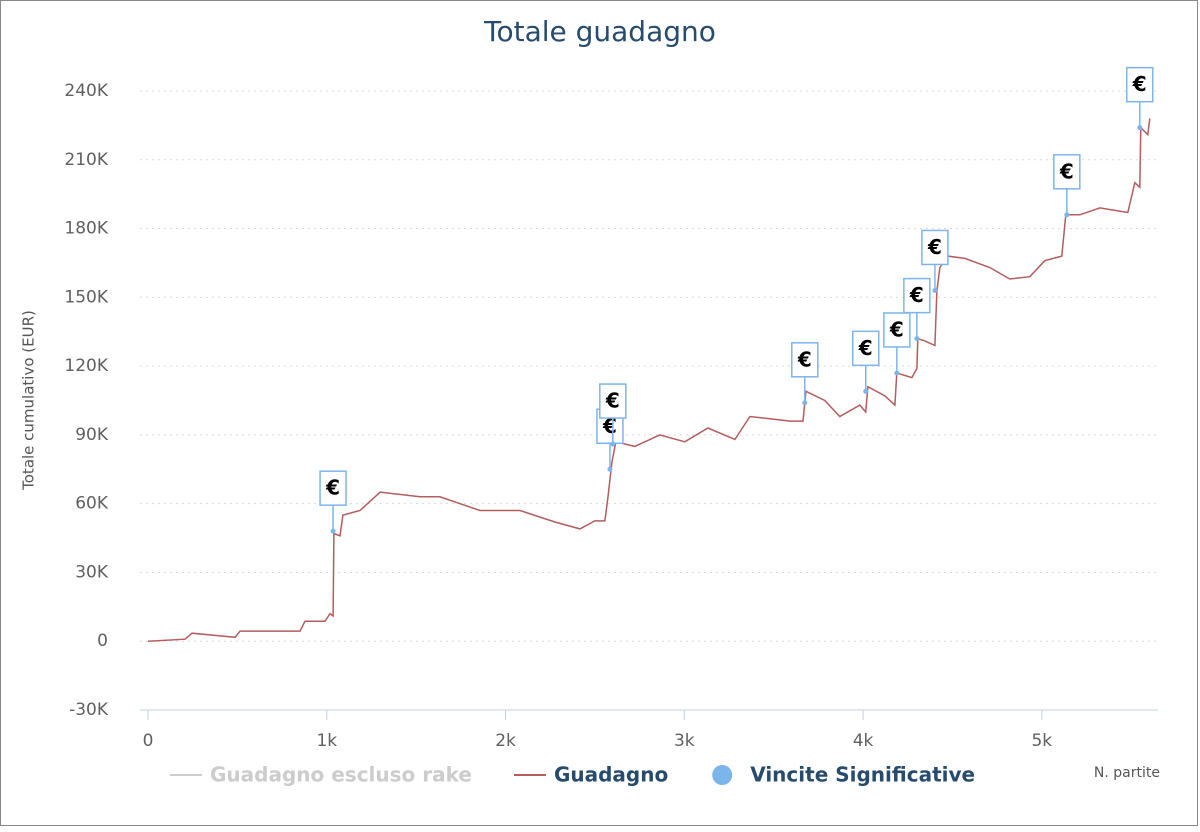 This screenshot has width=1200, height=832. Describe the element at coordinates (89, 710) in the screenshot. I see `y-tick-label: -30K` at that location.